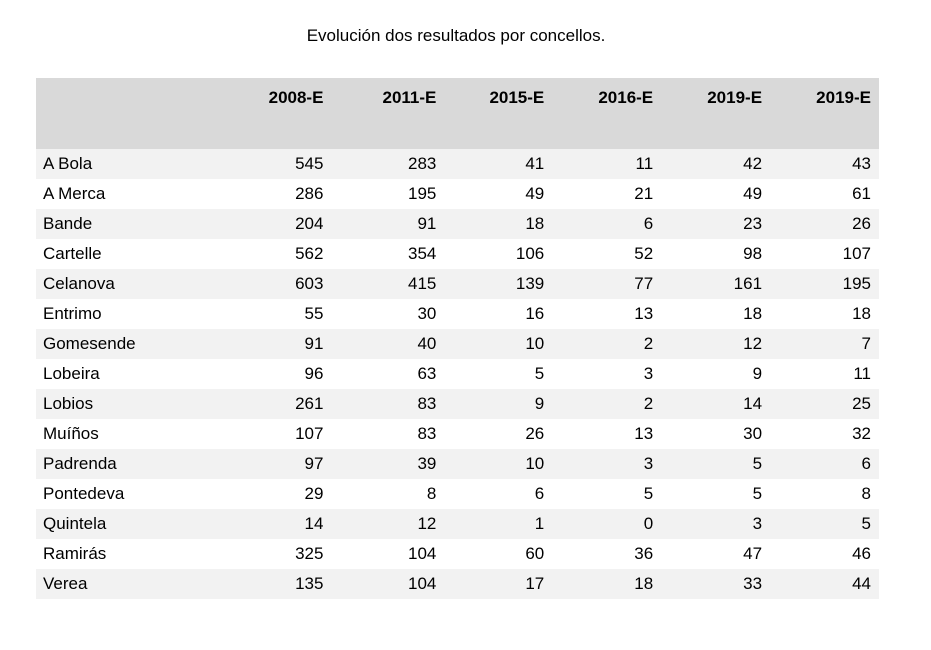  What do you see at coordinates (644, 553) in the screenshot?
I see `value-cell: 36` at bounding box center [644, 553].